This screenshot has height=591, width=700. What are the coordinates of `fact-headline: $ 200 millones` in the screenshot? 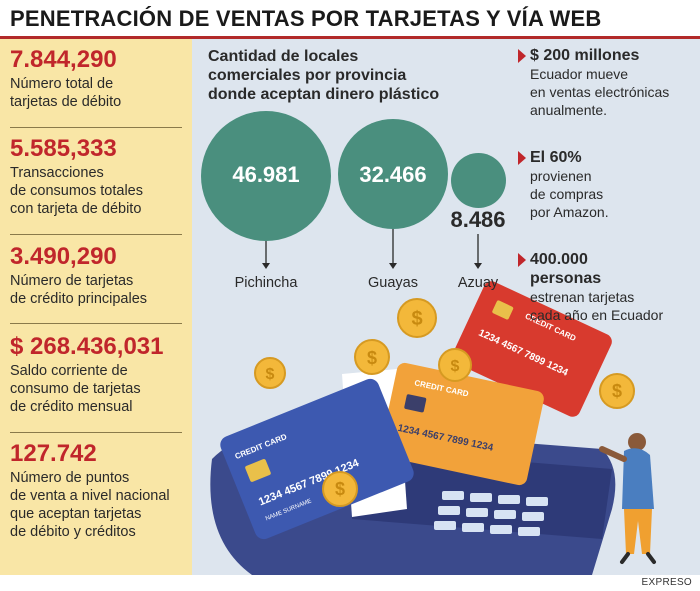 It's located at (585, 55).